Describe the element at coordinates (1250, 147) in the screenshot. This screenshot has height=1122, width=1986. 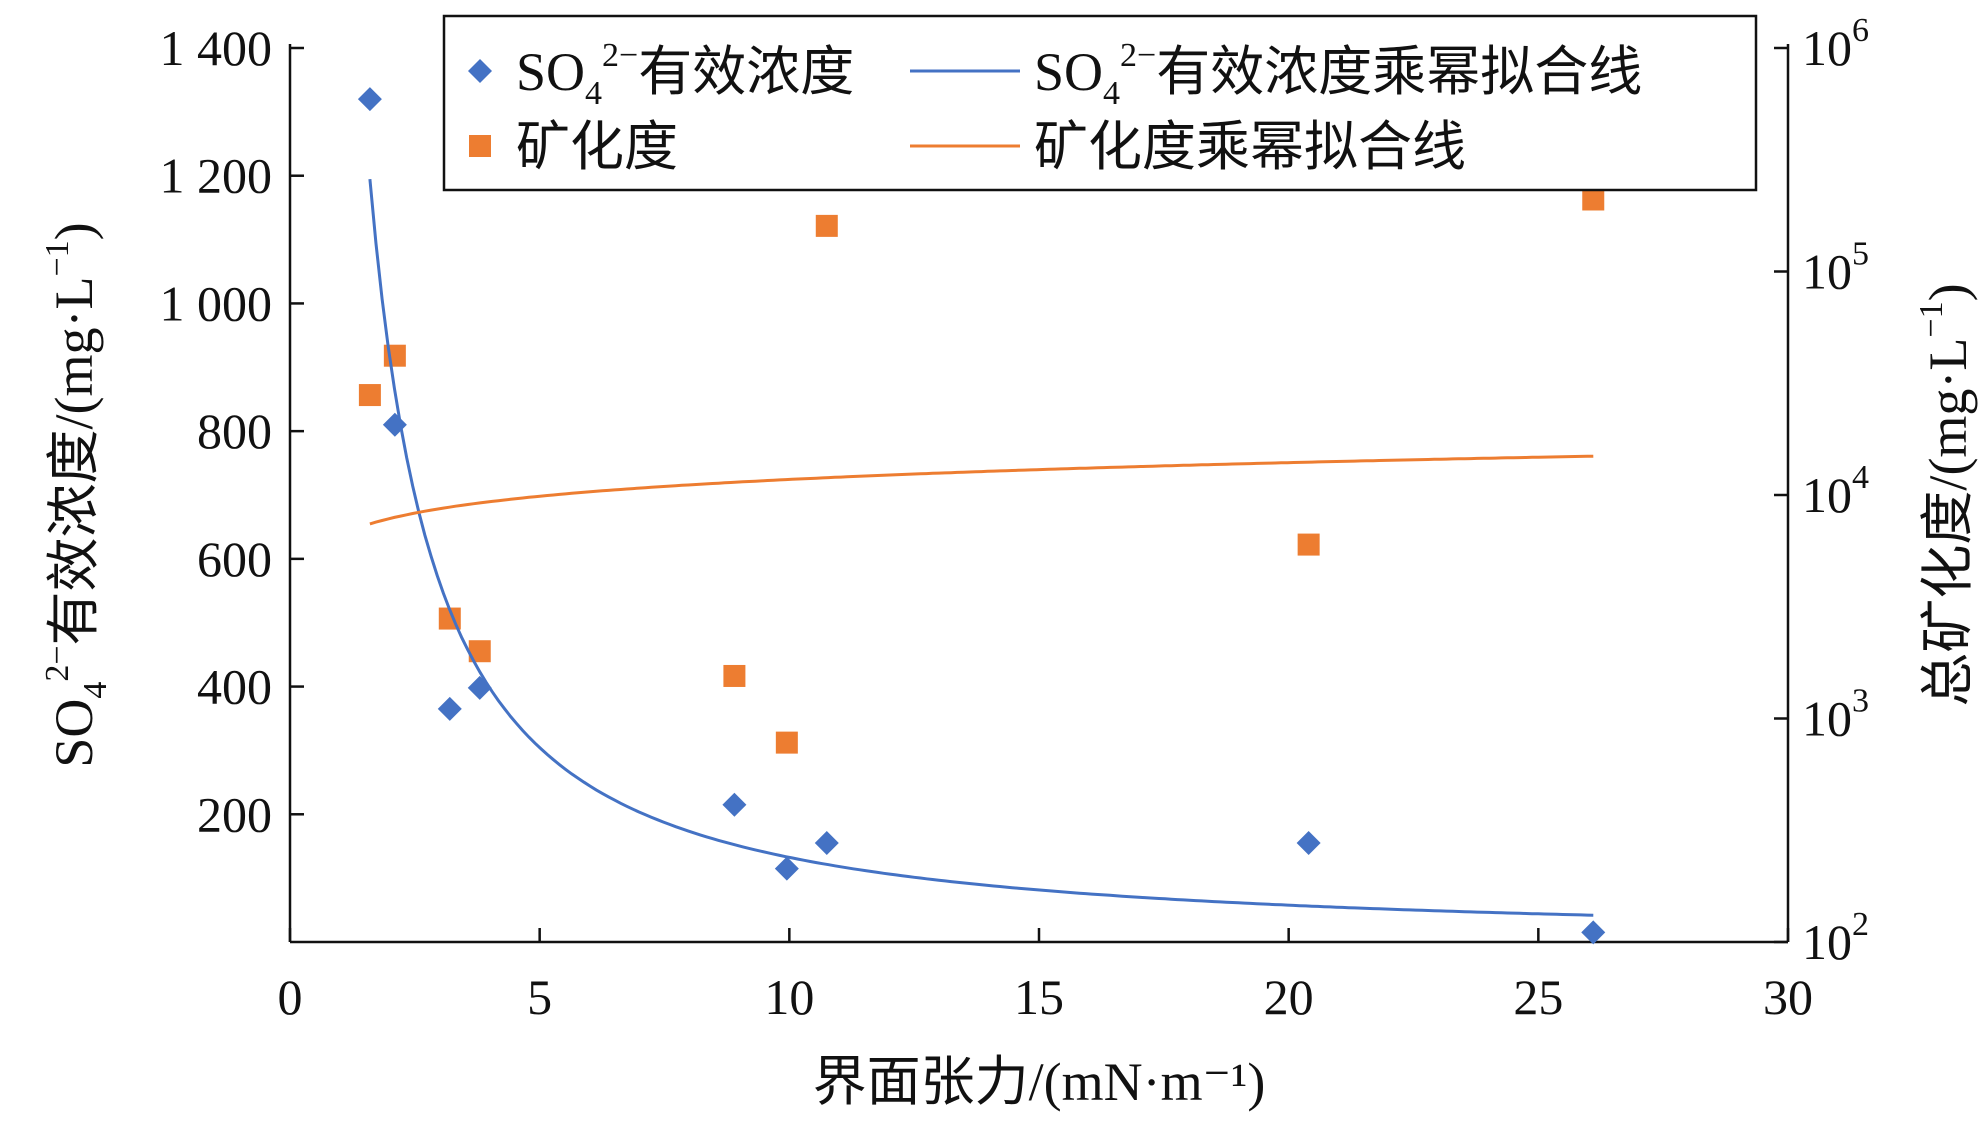
I see `legend-label-tdsfit: 矿化度乘幂拟合线` at that location.